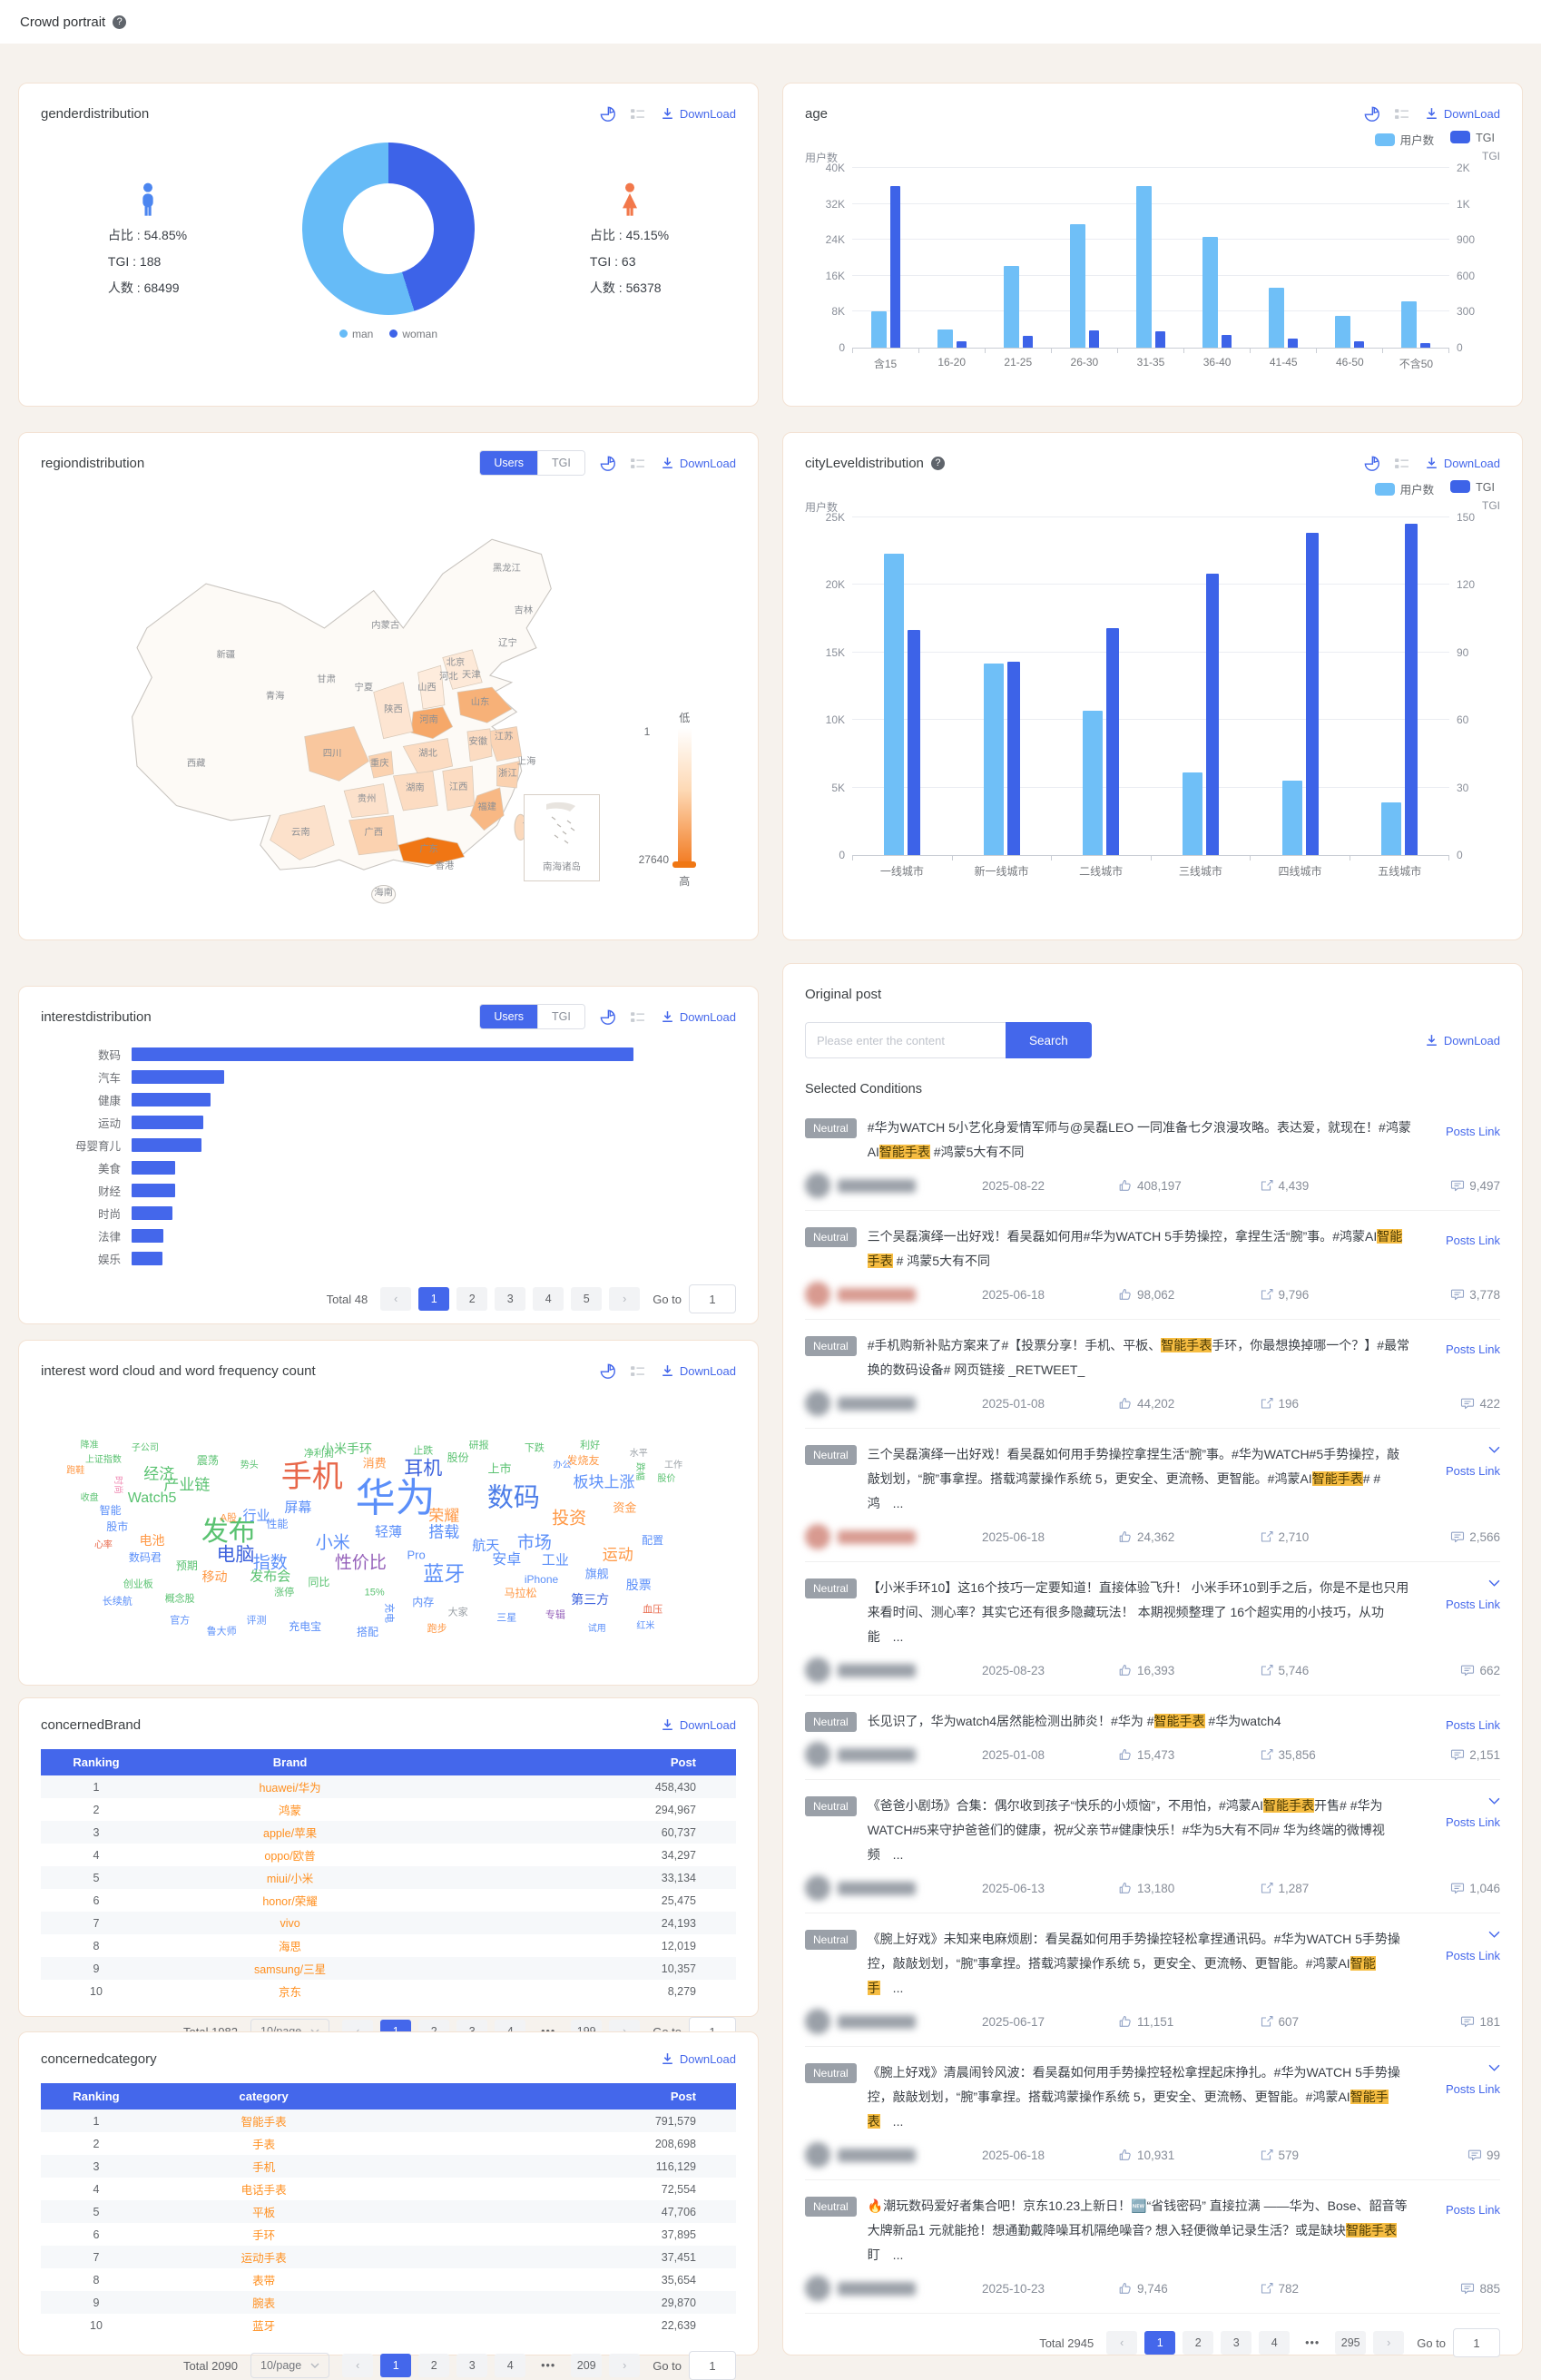  What do you see at coordinates (590, 1445) in the screenshot?
I see `cloud-word: 利好` at bounding box center [590, 1445].